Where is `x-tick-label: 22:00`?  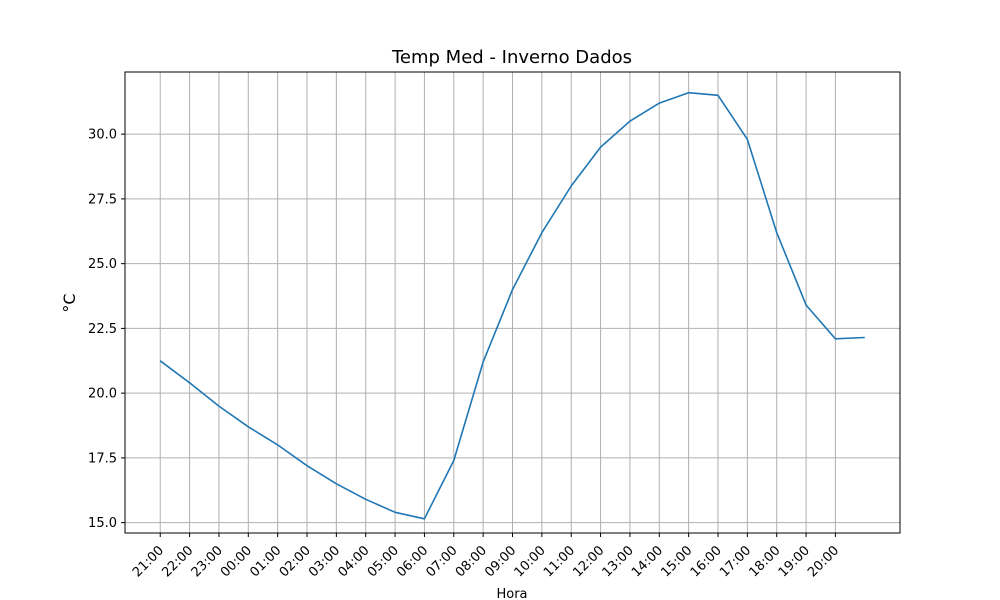
x-tick-label: 22:00 is located at coordinates (177, 561).